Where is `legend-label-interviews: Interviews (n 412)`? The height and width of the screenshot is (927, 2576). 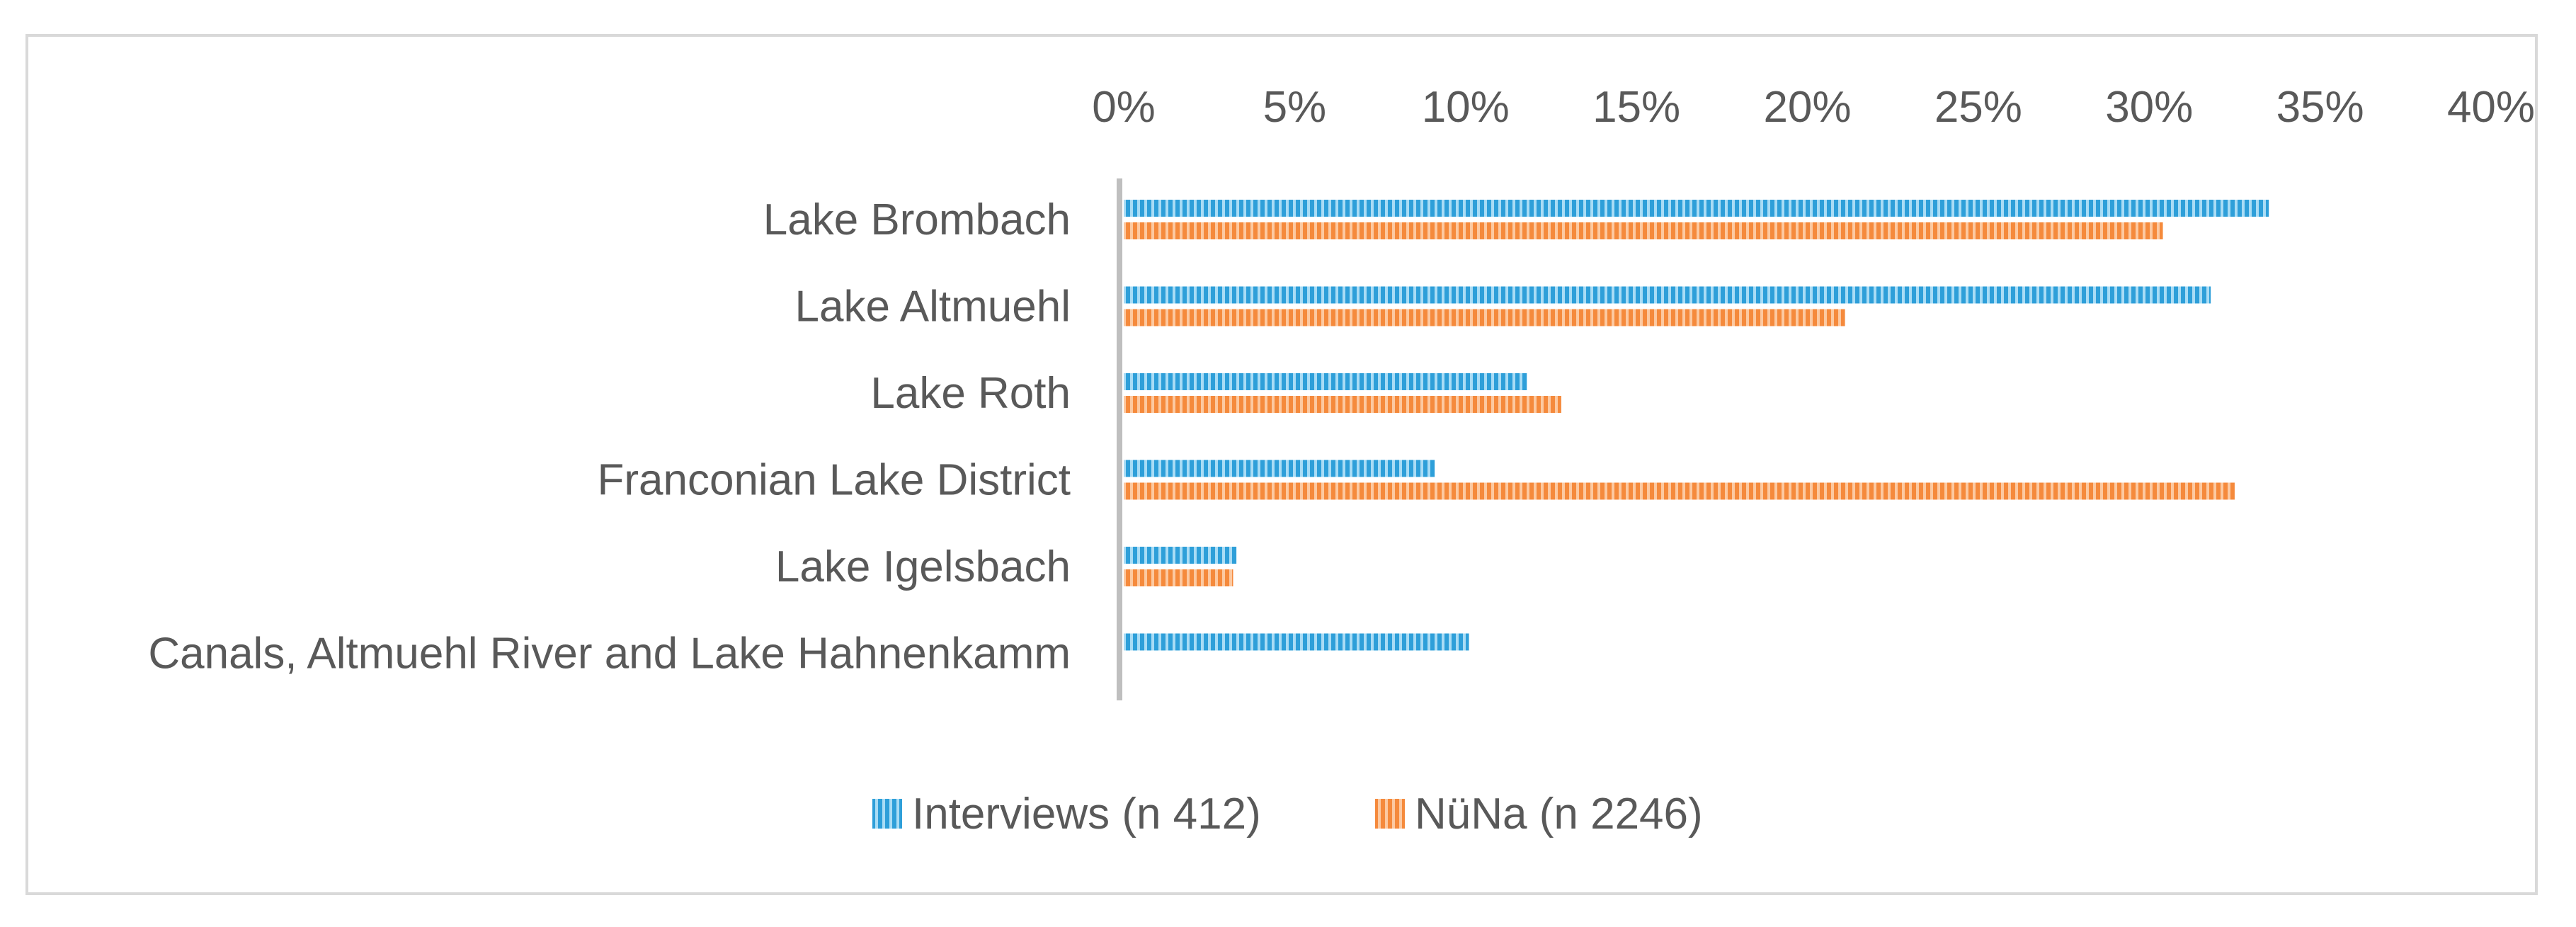
legend-label-interviews: Interviews (n 412) is located at coordinates (1087, 814).